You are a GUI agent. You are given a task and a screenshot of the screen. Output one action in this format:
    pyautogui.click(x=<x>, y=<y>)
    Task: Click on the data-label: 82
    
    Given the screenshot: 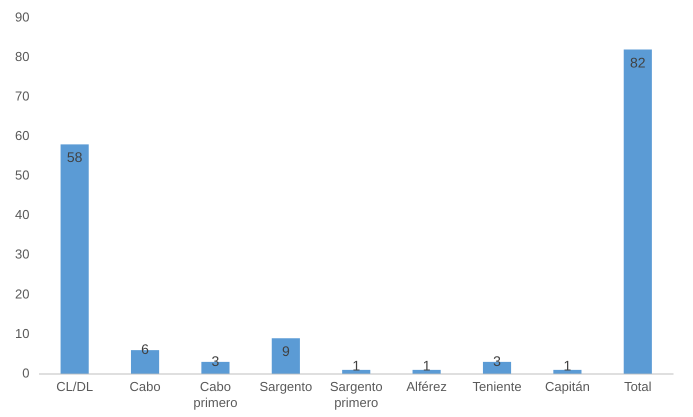 What is the action you would take?
    pyautogui.click(x=638, y=62)
    